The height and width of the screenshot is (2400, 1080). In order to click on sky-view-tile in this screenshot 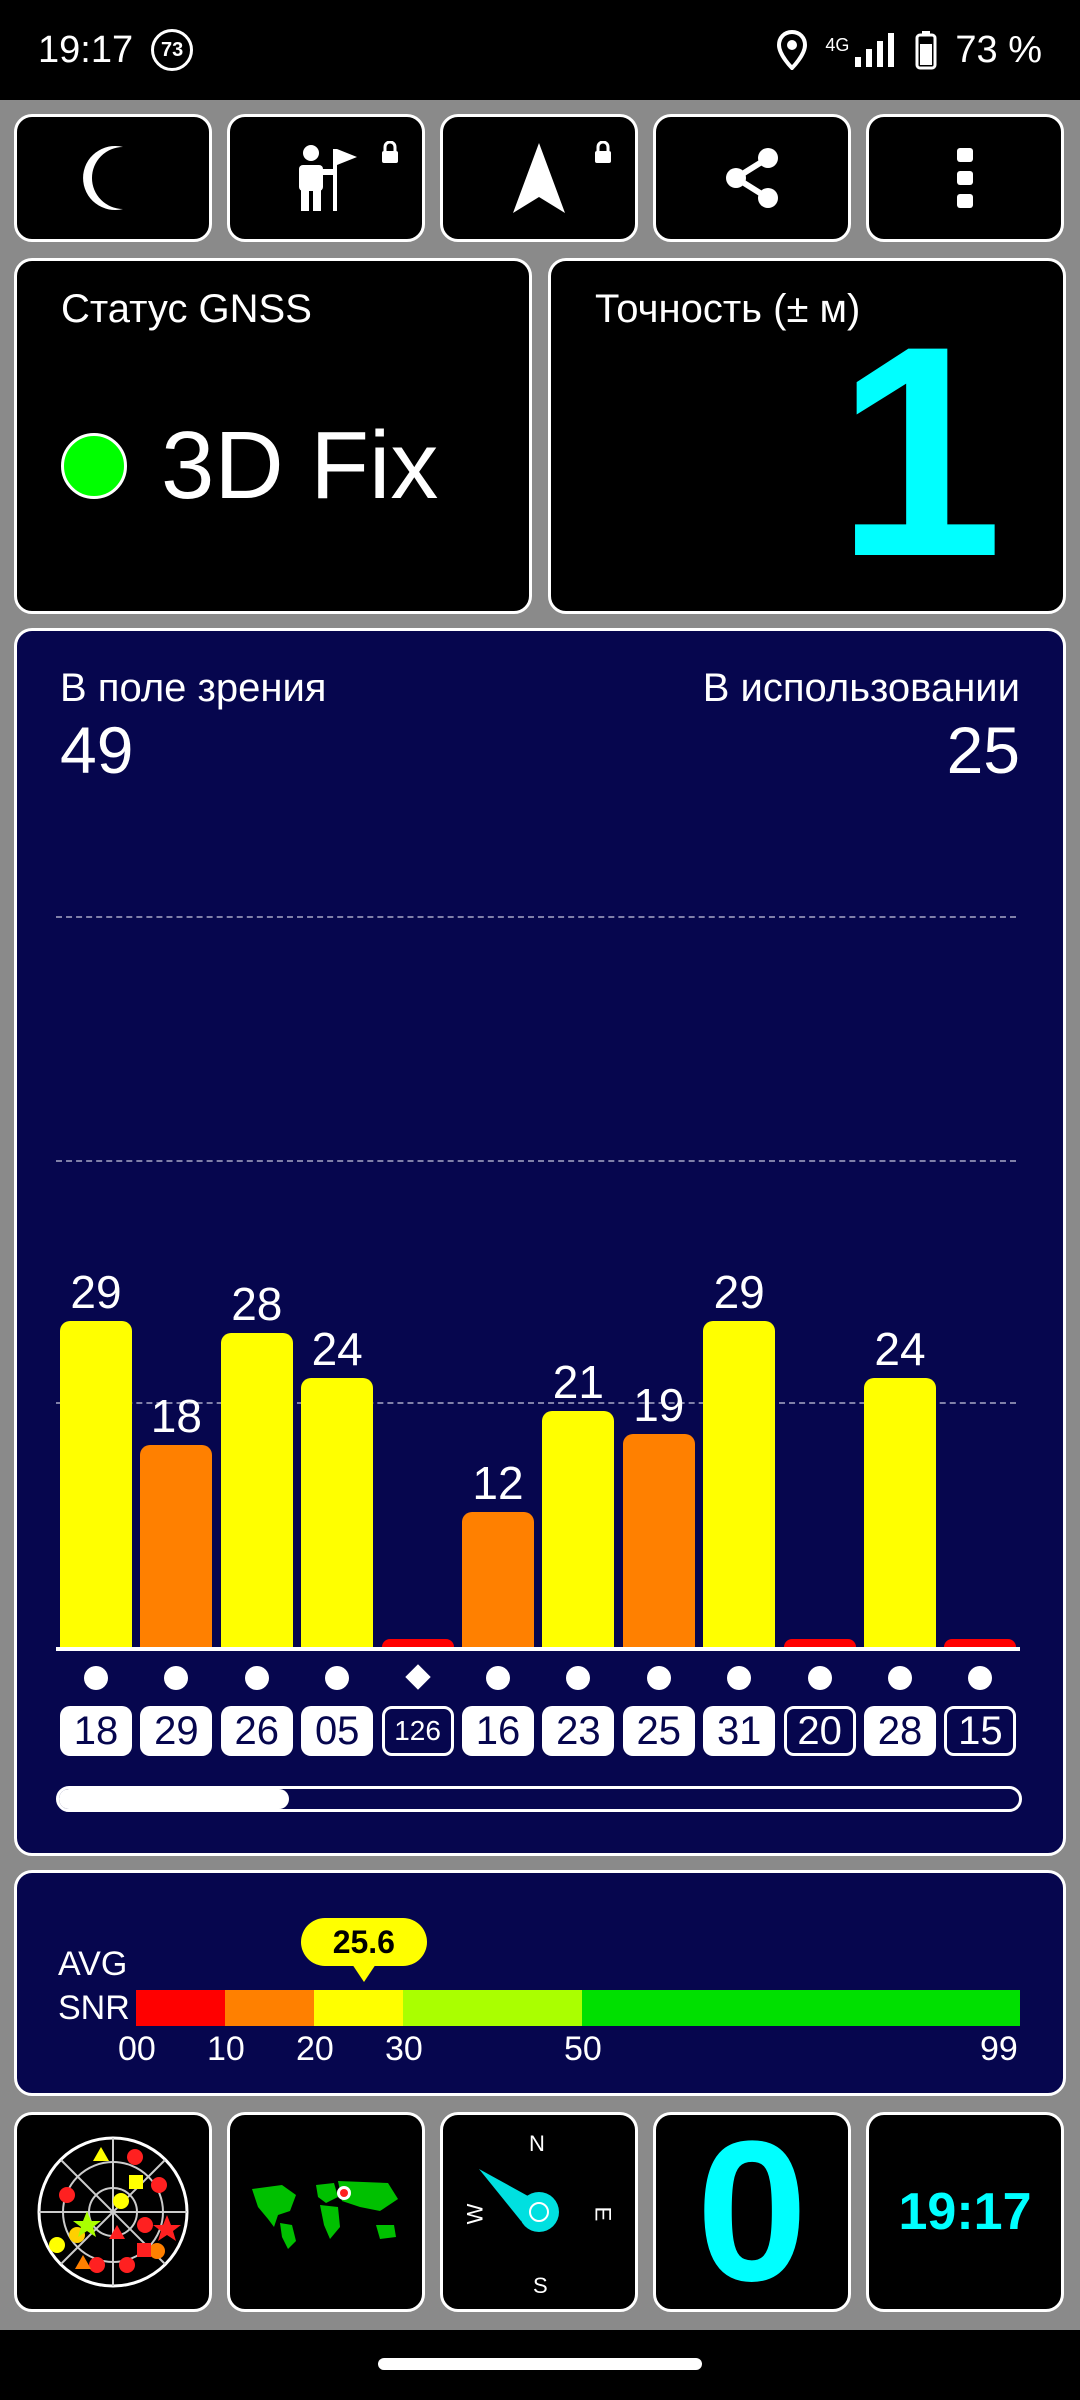, I will do `click(113, 2212)`.